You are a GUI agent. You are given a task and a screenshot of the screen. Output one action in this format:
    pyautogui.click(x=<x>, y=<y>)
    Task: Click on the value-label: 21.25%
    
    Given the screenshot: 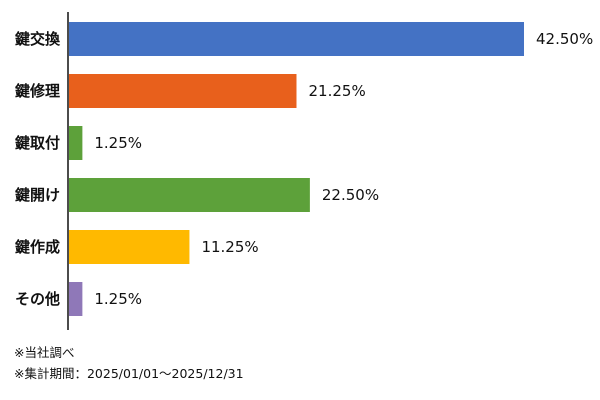 What is the action you would take?
    pyautogui.click(x=337, y=91)
    